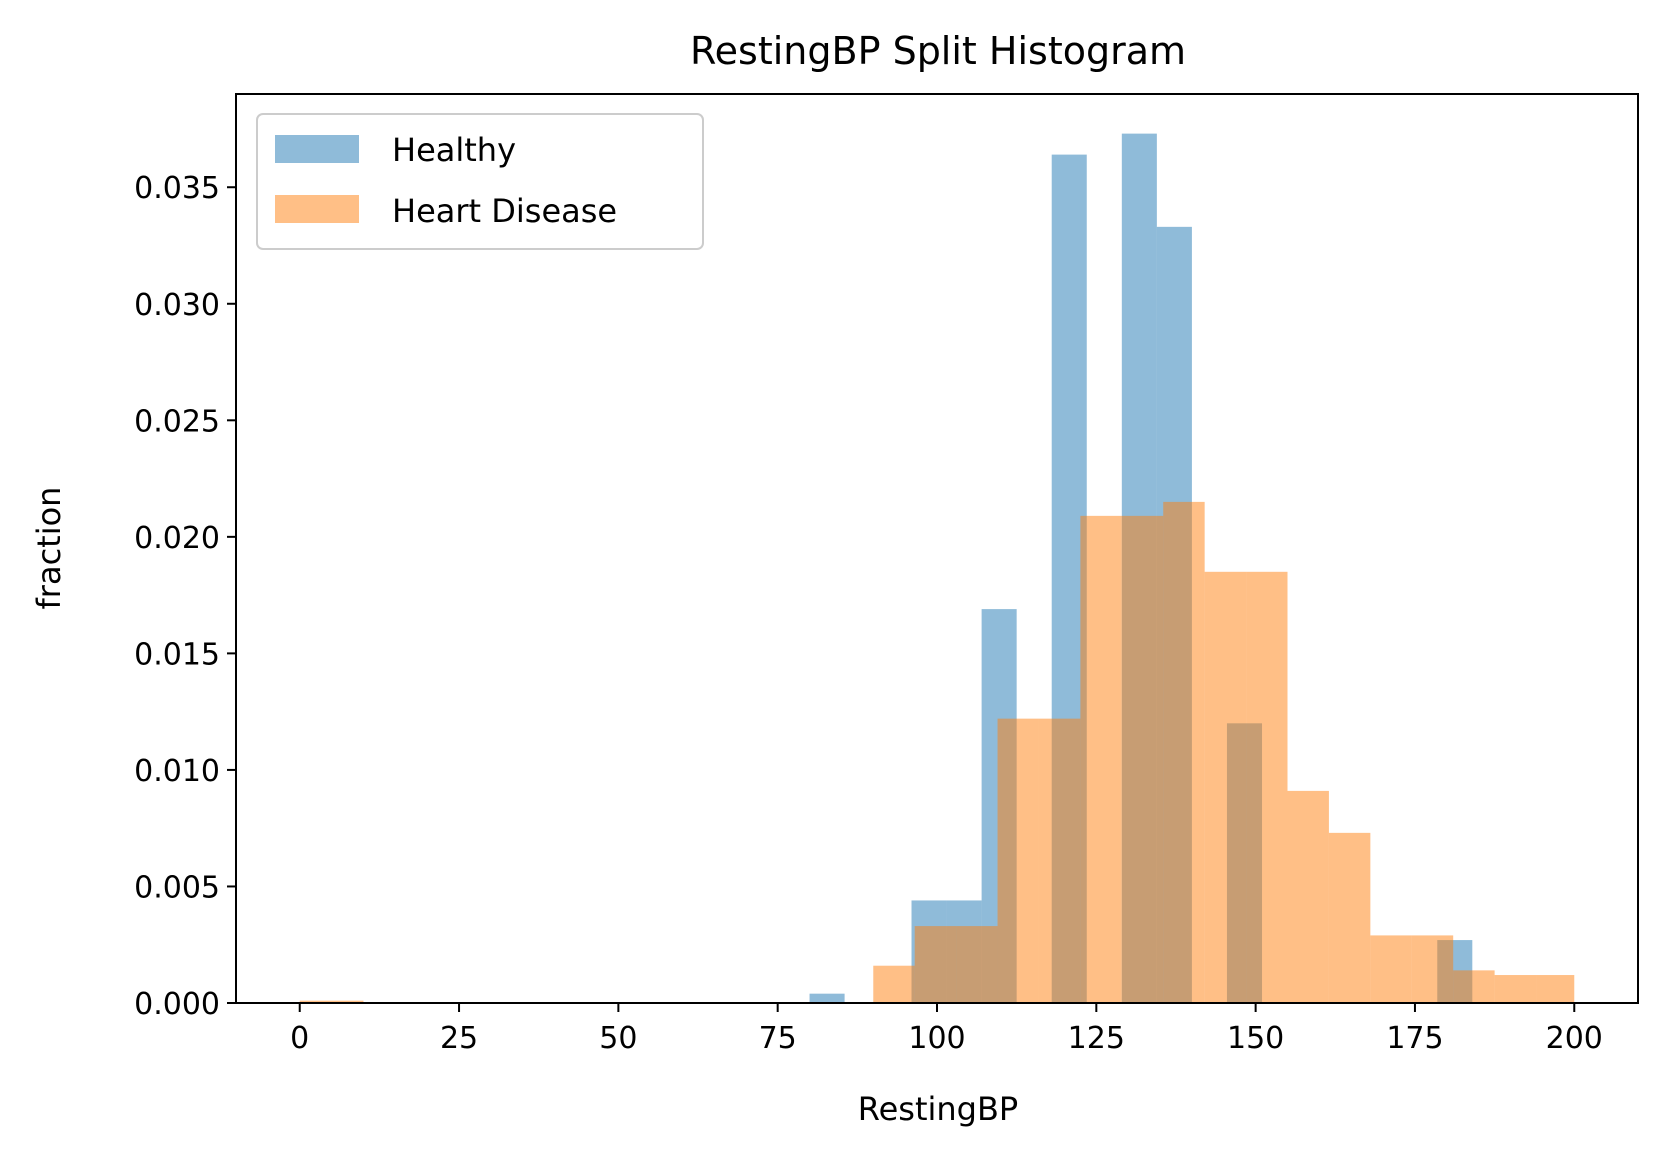  Describe the element at coordinates (177, 305) in the screenshot. I see `y-tick-label: 0.030` at that location.